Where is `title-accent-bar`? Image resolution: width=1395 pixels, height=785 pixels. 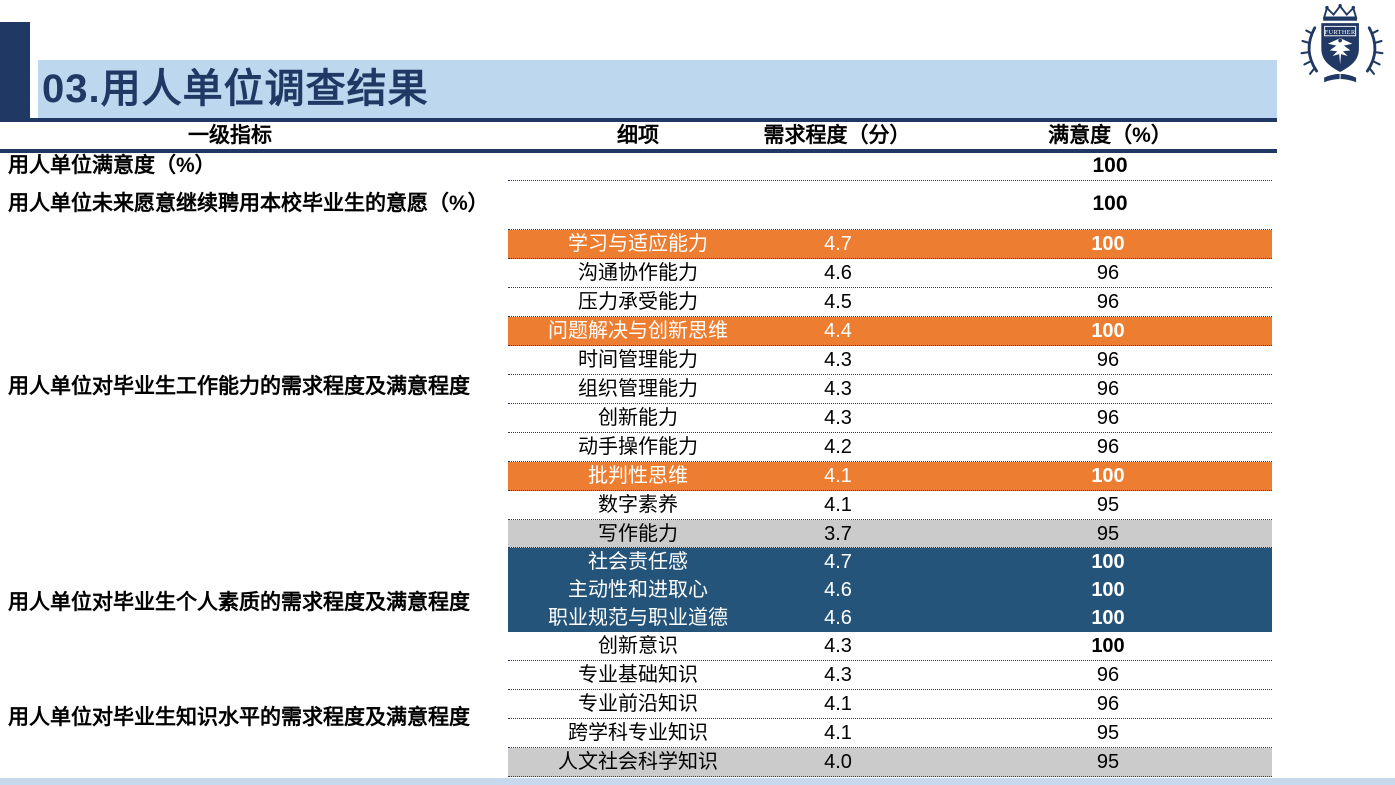
title-accent-bar is located at coordinates (15, 70).